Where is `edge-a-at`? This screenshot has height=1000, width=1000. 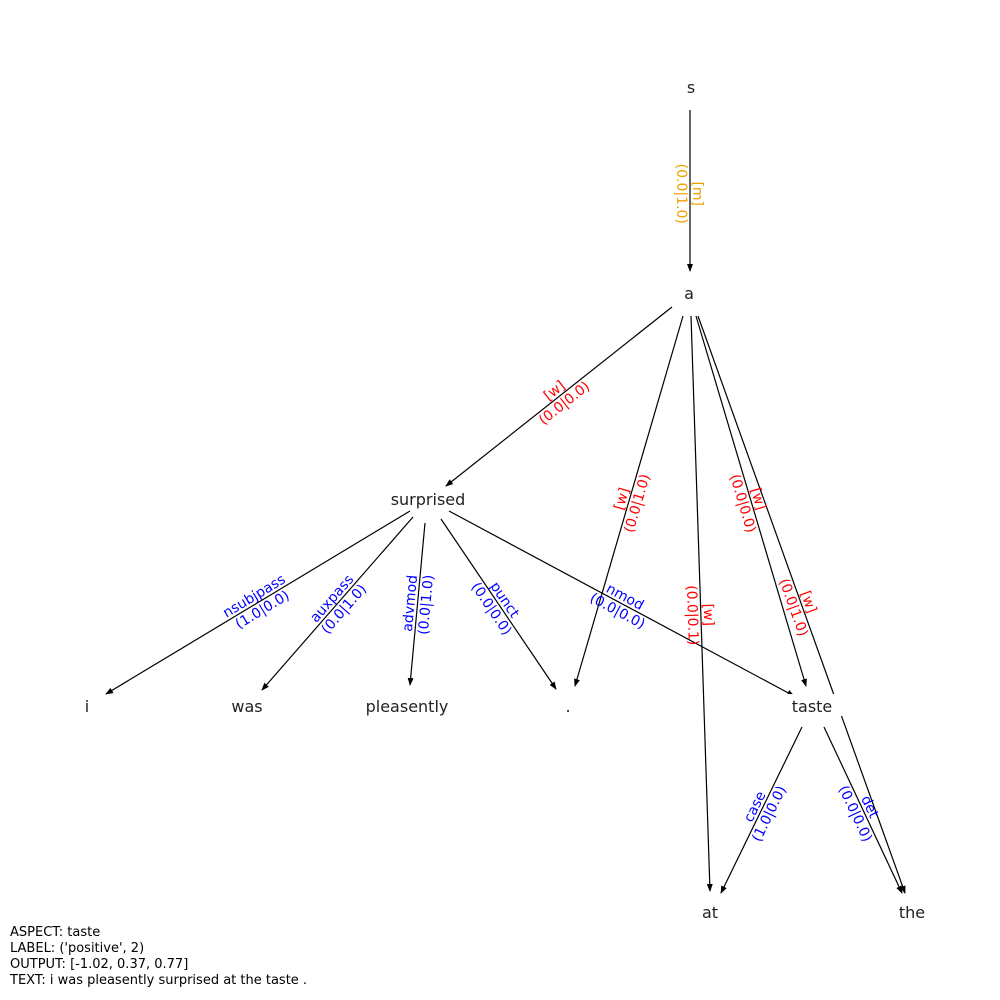 edge-a-at is located at coordinates (701, 603).